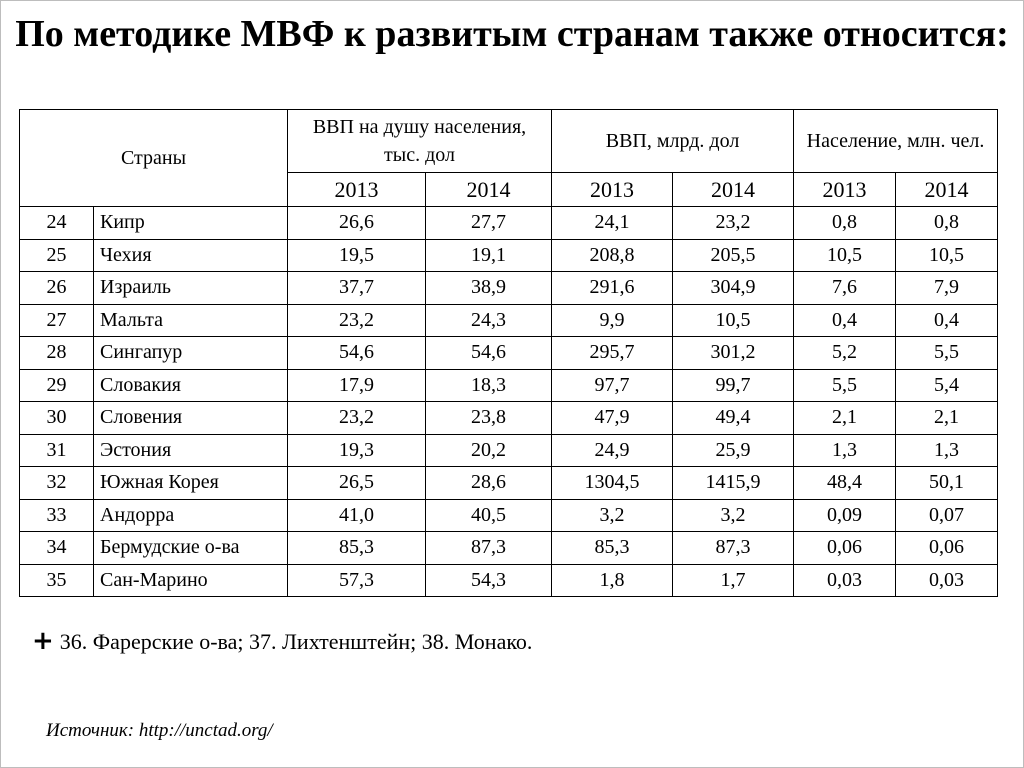 This screenshot has width=1024, height=768. I want to click on value-cell: 57,3, so click(357, 580).